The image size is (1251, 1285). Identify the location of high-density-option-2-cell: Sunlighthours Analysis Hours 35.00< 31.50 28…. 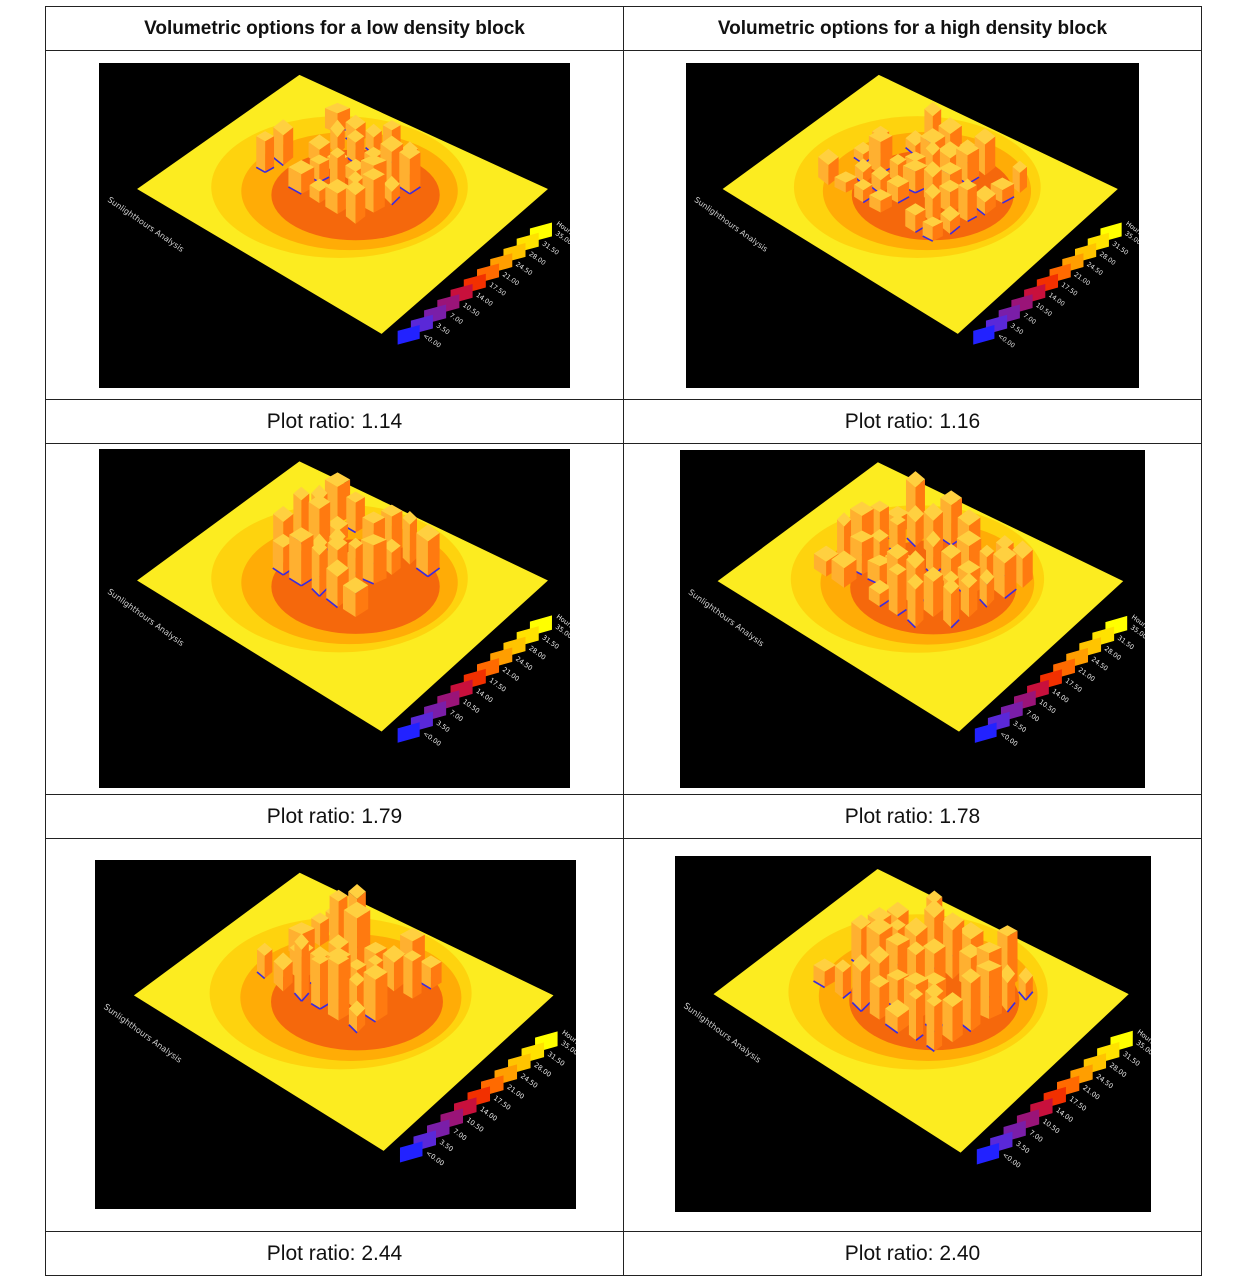
(912, 619).